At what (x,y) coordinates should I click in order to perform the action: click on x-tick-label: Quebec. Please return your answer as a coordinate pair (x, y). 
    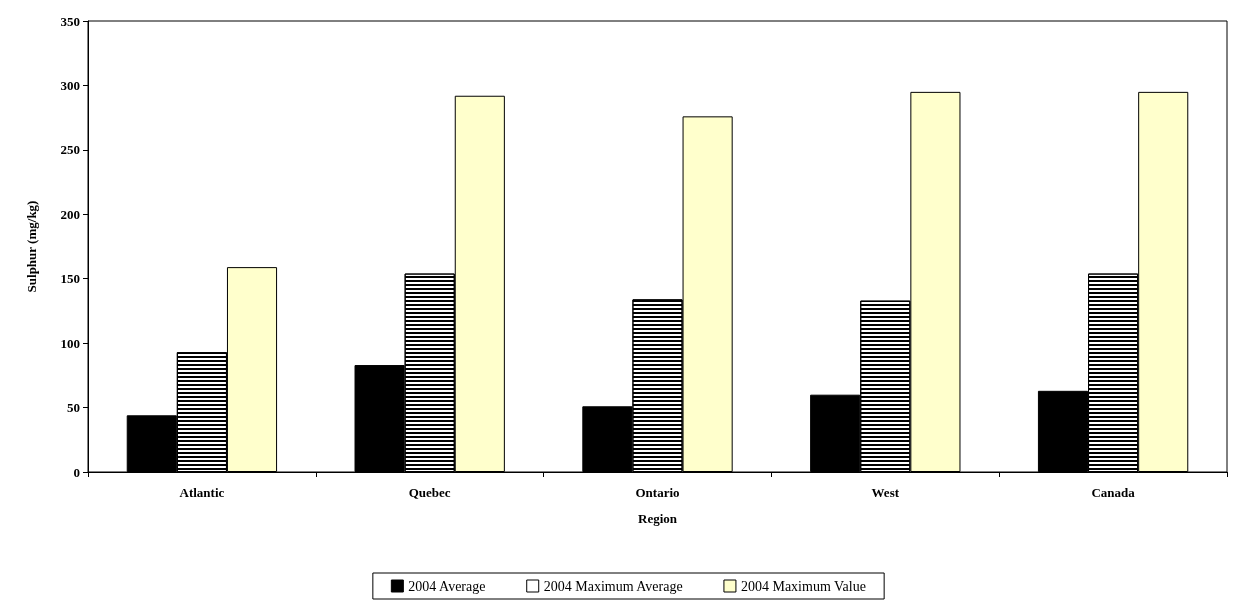
    Looking at the image, I should click on (429, 492).